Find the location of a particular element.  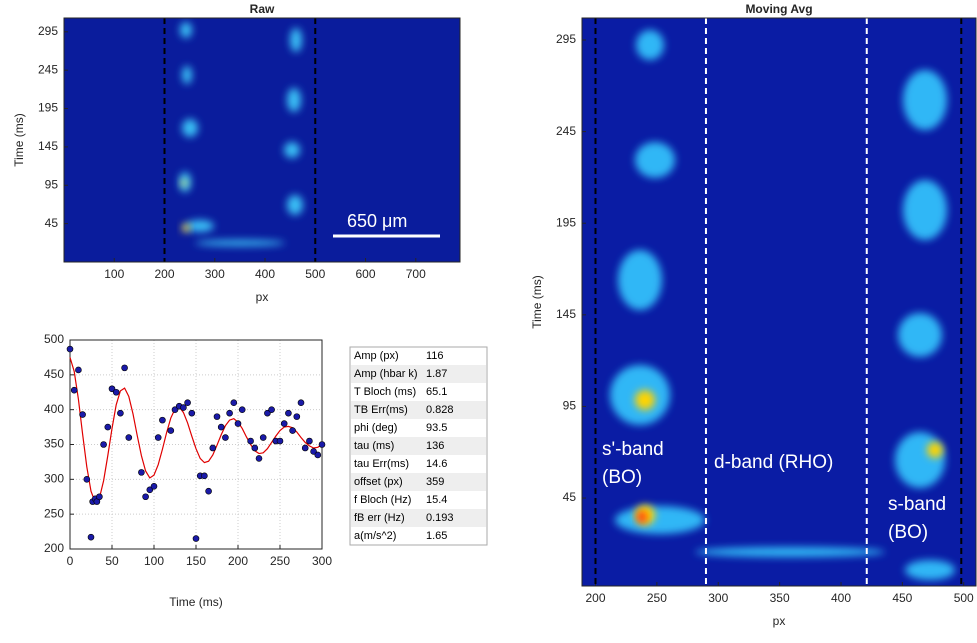

table-cell: 116 is located at coordinates (435, 356).